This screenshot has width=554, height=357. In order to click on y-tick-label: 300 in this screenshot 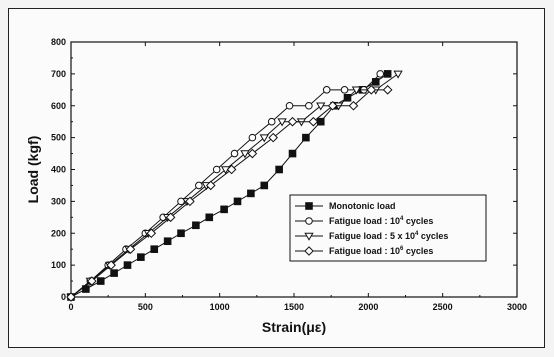, I will do `click(58, 201)`.